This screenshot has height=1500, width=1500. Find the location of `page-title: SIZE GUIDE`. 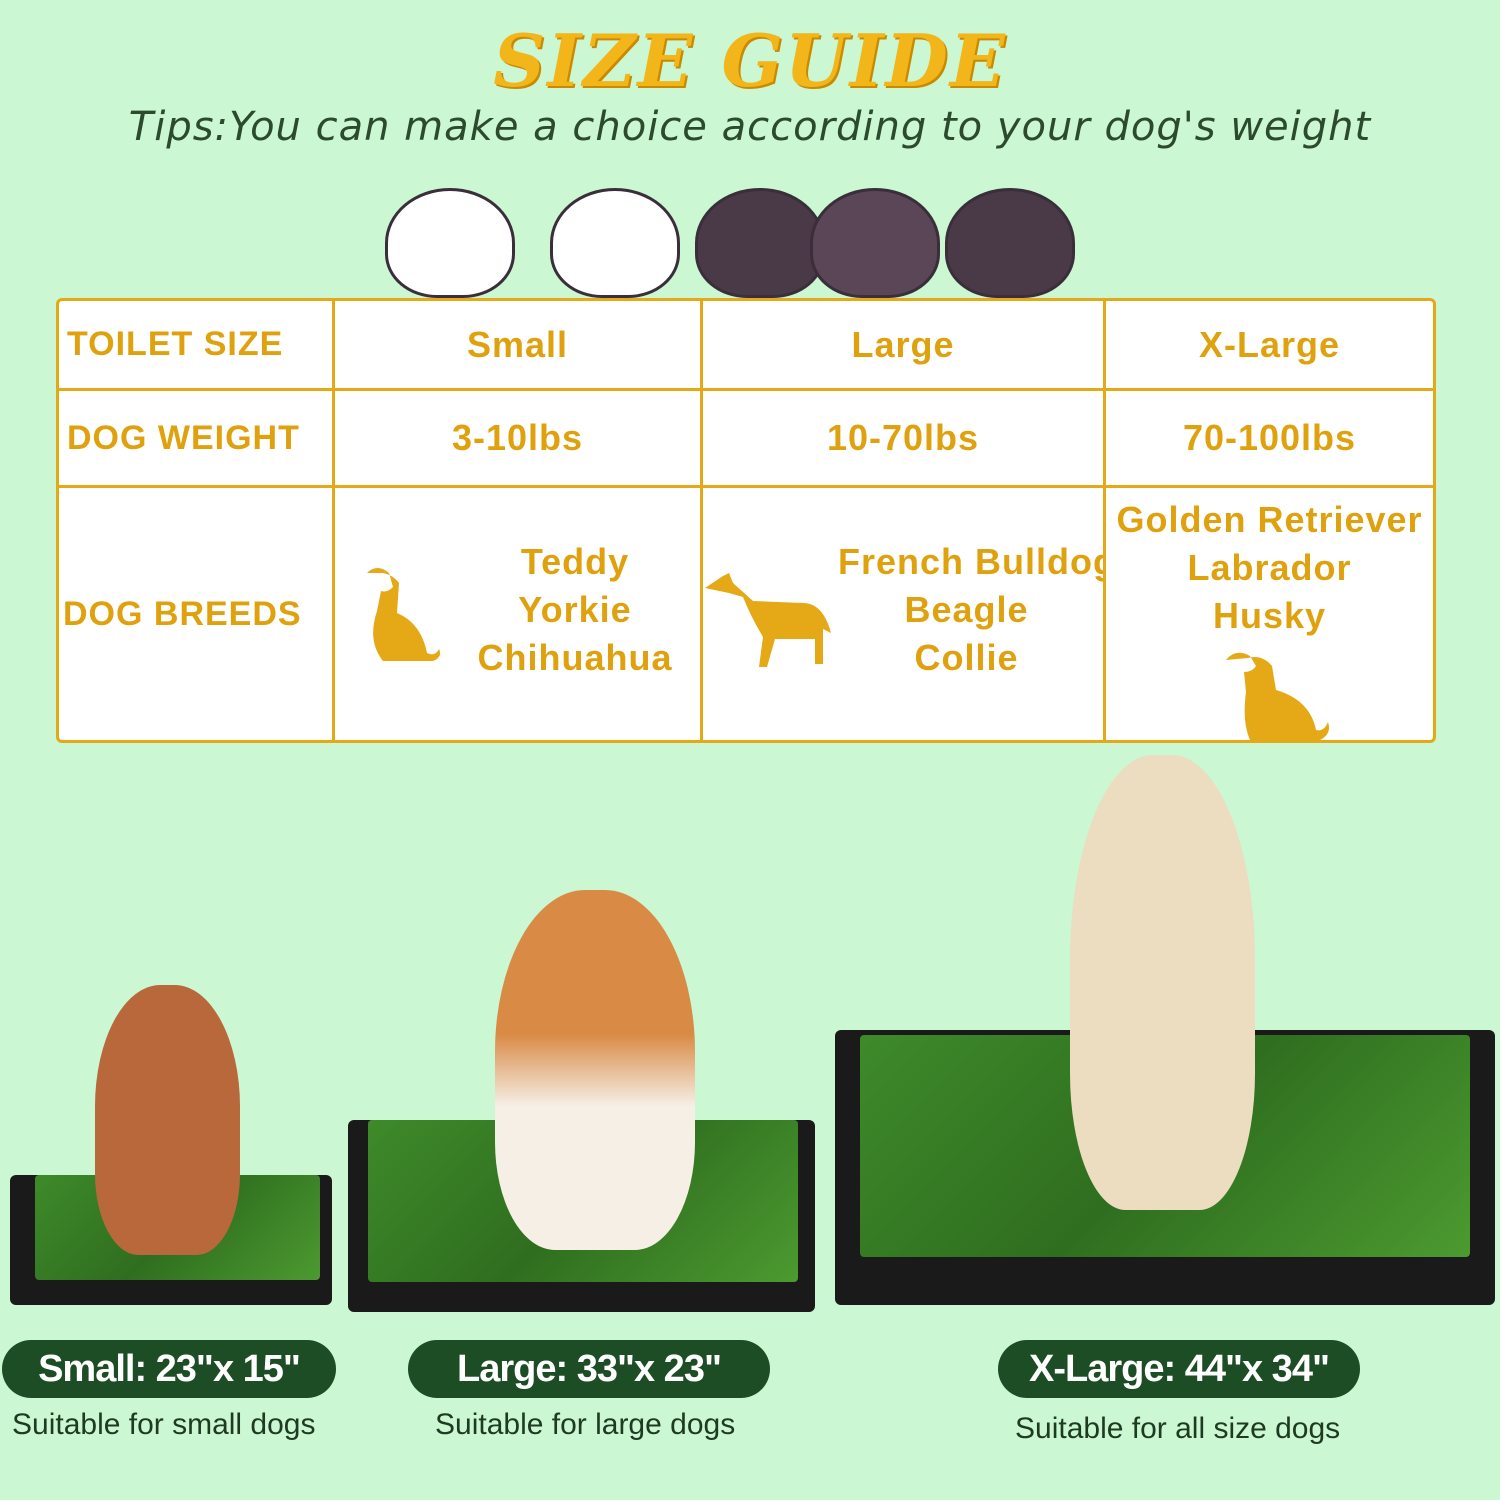

page-title: SIZE GUIDE is located at coordinates (750, 60).